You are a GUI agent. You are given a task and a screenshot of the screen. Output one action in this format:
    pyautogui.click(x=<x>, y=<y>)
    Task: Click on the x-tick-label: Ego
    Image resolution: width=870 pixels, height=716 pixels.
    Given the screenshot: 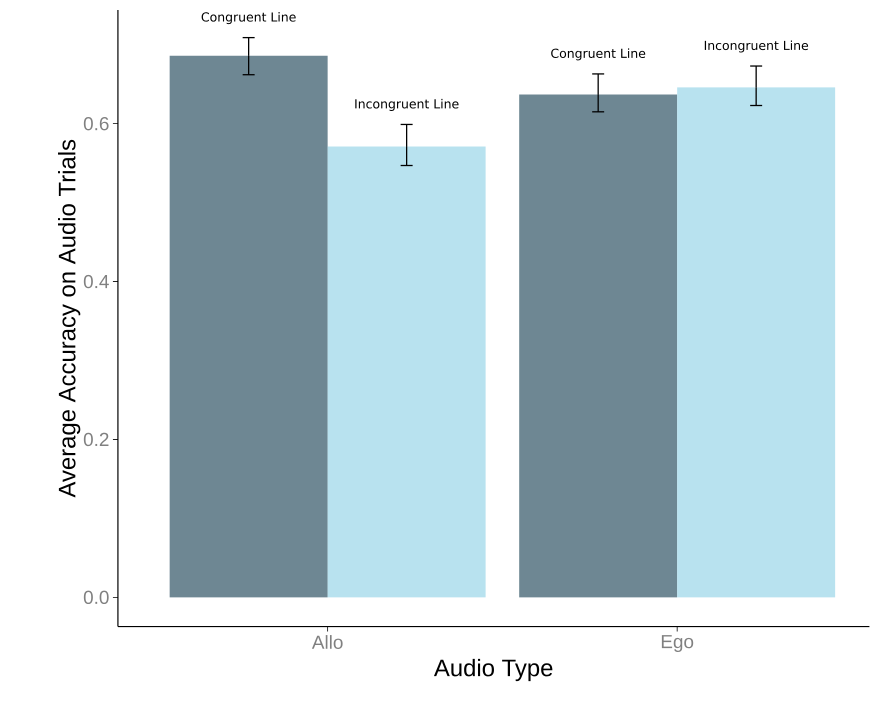 What is the action you would take?
    pyautogui.click(x=678, y=643)
    